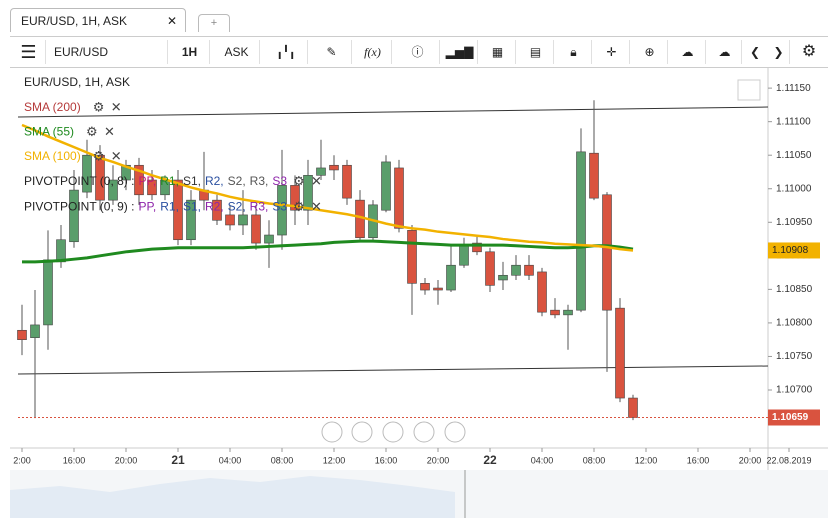 The width and height of the screenshot is (828, 518). I want to click on symbol-select: EUR/USD, so click(109, 52).